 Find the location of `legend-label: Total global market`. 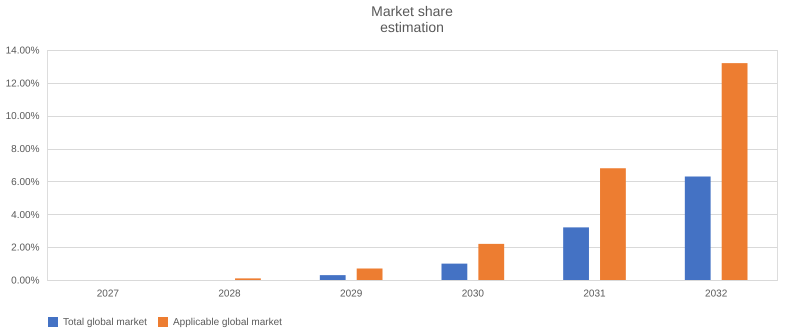

legend-label: Total global market is located at coordinates (105, 322).